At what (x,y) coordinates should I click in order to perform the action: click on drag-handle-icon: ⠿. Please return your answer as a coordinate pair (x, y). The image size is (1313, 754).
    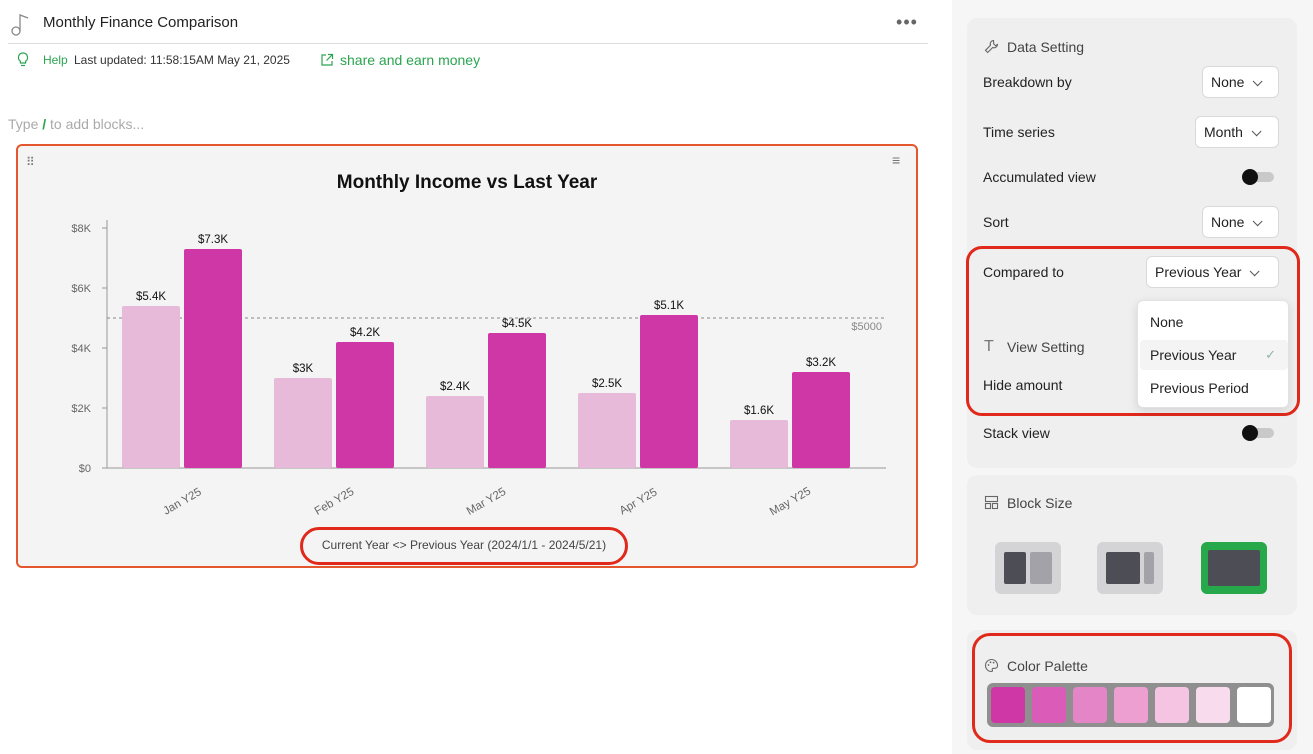
    Looking at the image, I should click on (30, 162).